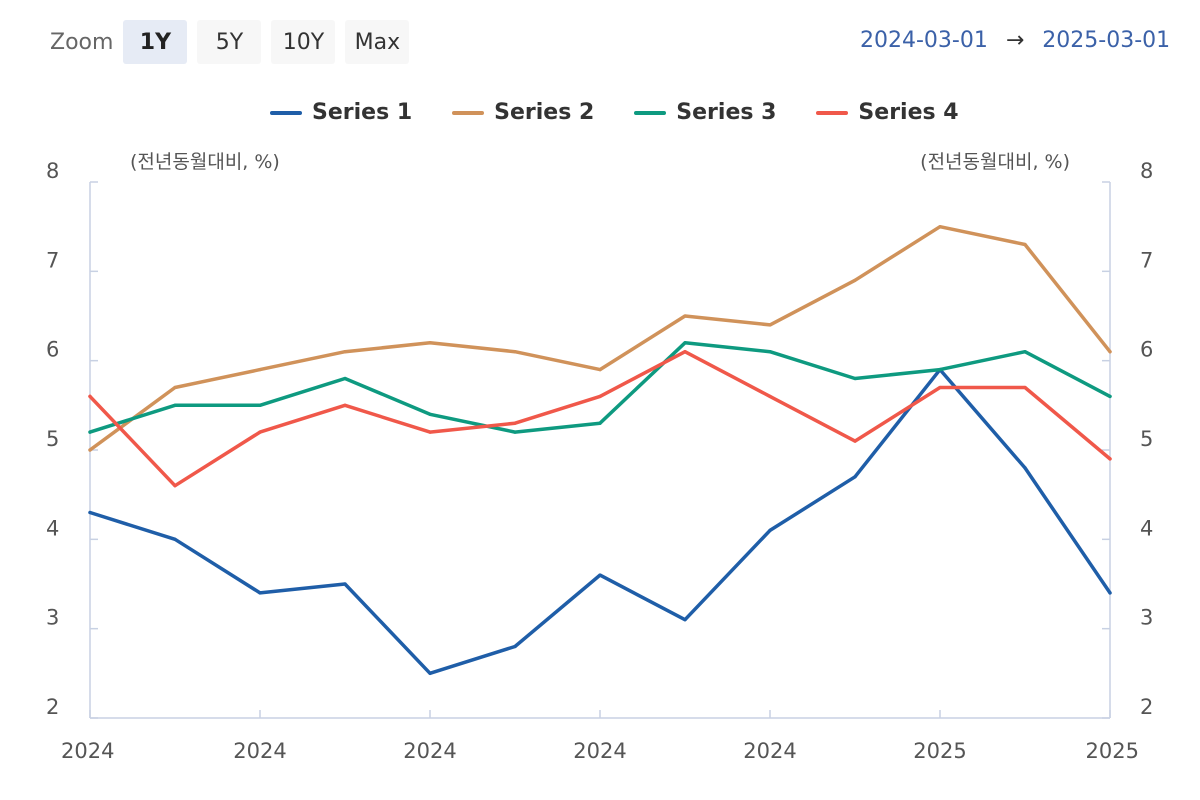  I want to click on left-y-tick-label: 6, so click(52, 350).